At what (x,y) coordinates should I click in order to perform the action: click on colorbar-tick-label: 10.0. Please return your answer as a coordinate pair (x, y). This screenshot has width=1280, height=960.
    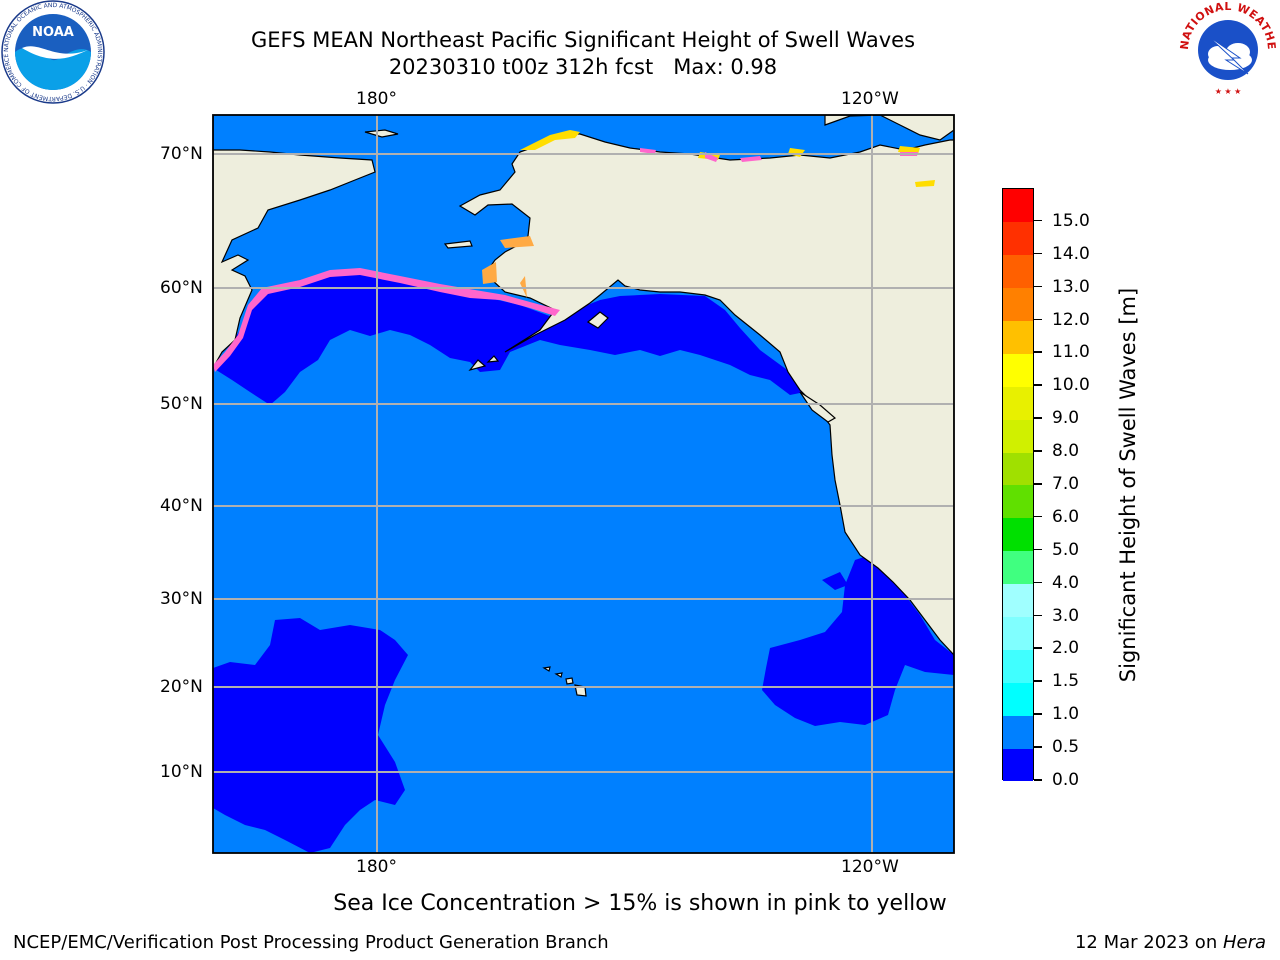
    Looking at the image, I should click on (1071, 385).